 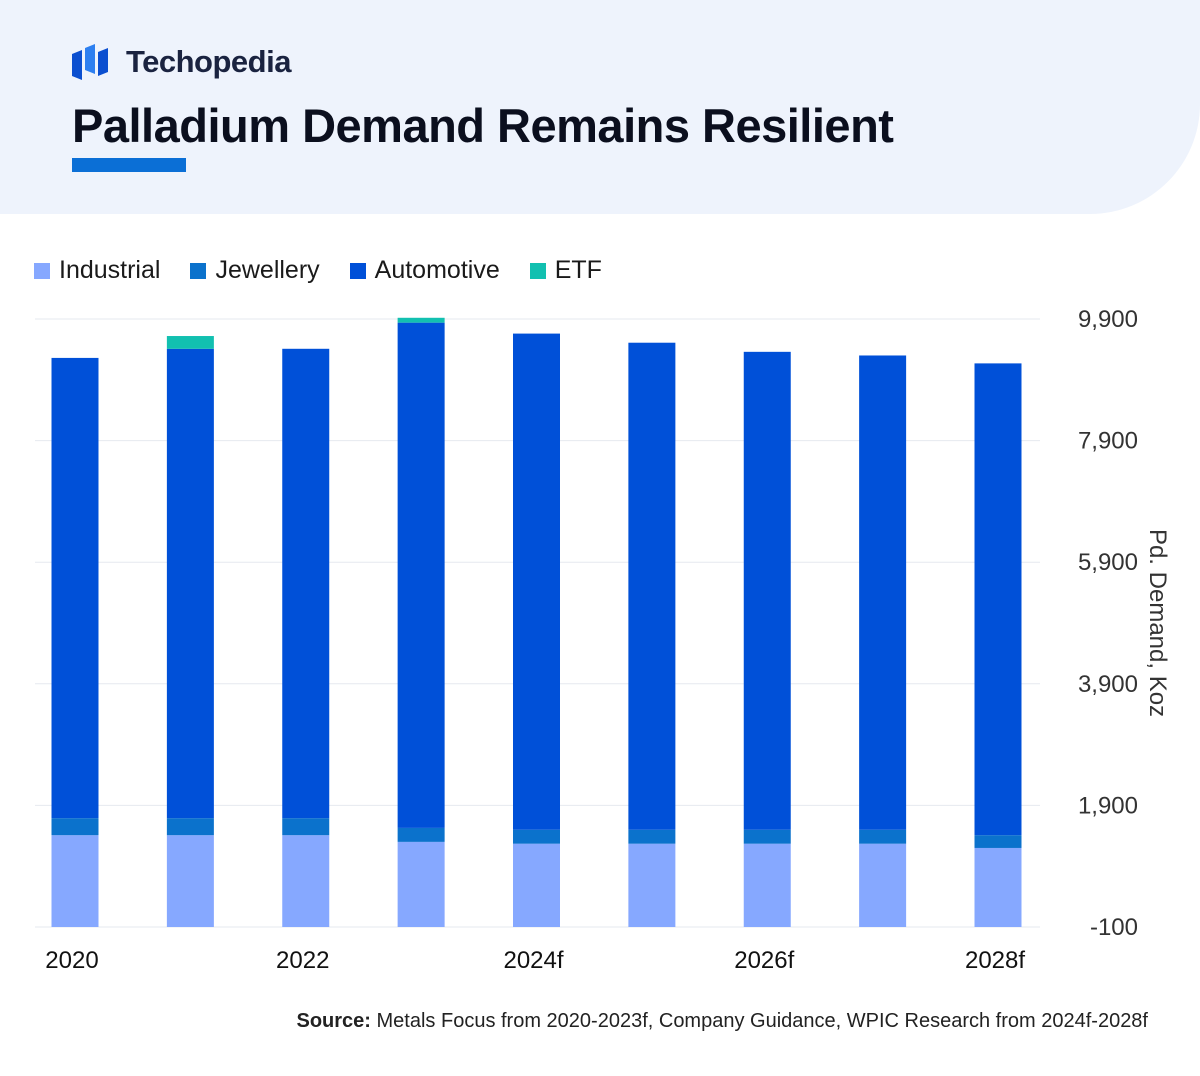 What do you see at coordinates (306, 827) in the screenshot?
I see `bar-jewellery-2022` at bounding box center [306, 827].